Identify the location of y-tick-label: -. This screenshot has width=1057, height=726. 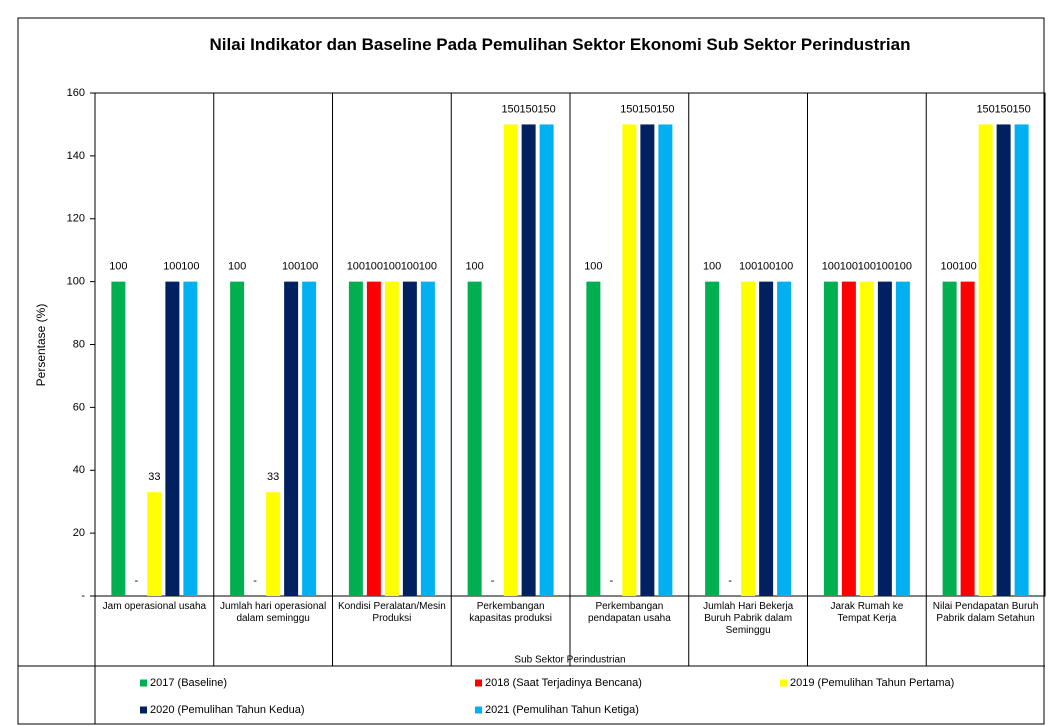
(83, 596).